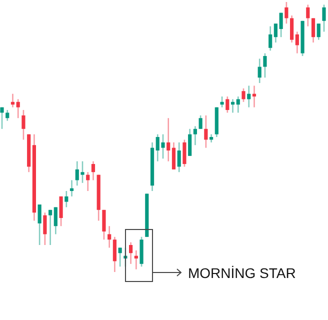  I want to click on annotation: MORNİNG STAR, so click(242, 273).